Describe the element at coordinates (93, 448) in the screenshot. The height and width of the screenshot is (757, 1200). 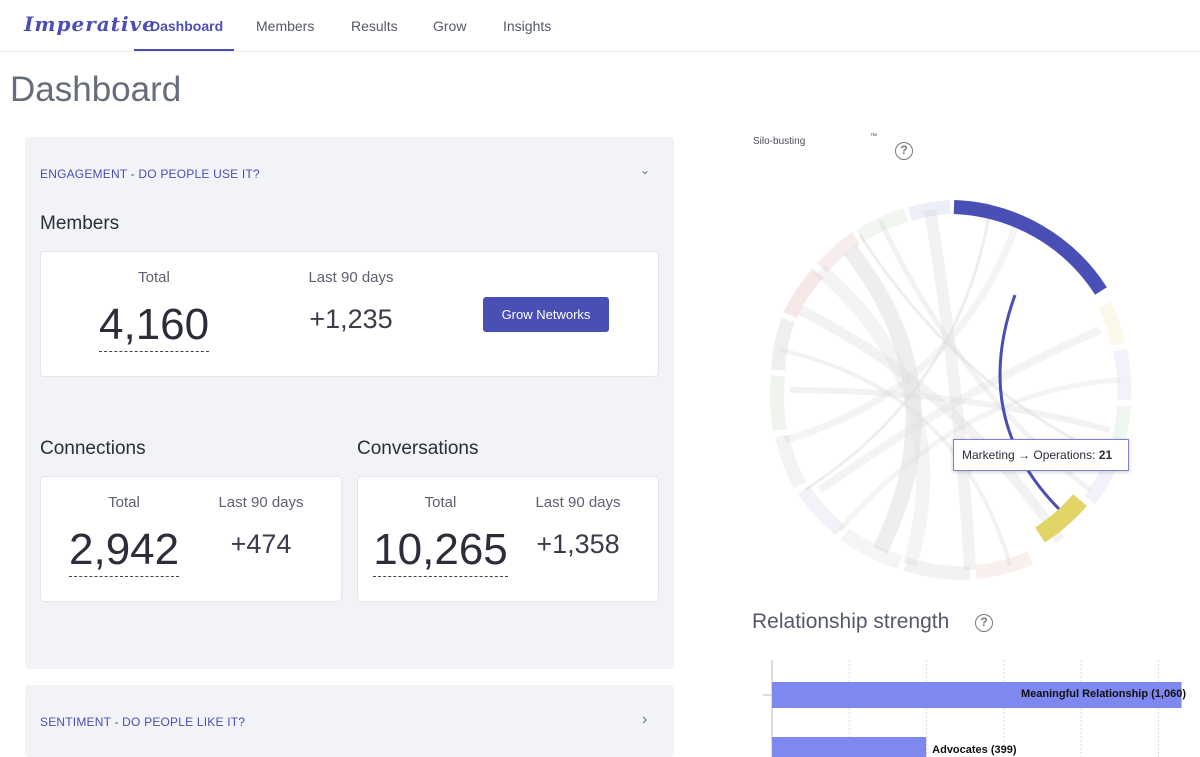
I see `connections-title: Connections` at that location.